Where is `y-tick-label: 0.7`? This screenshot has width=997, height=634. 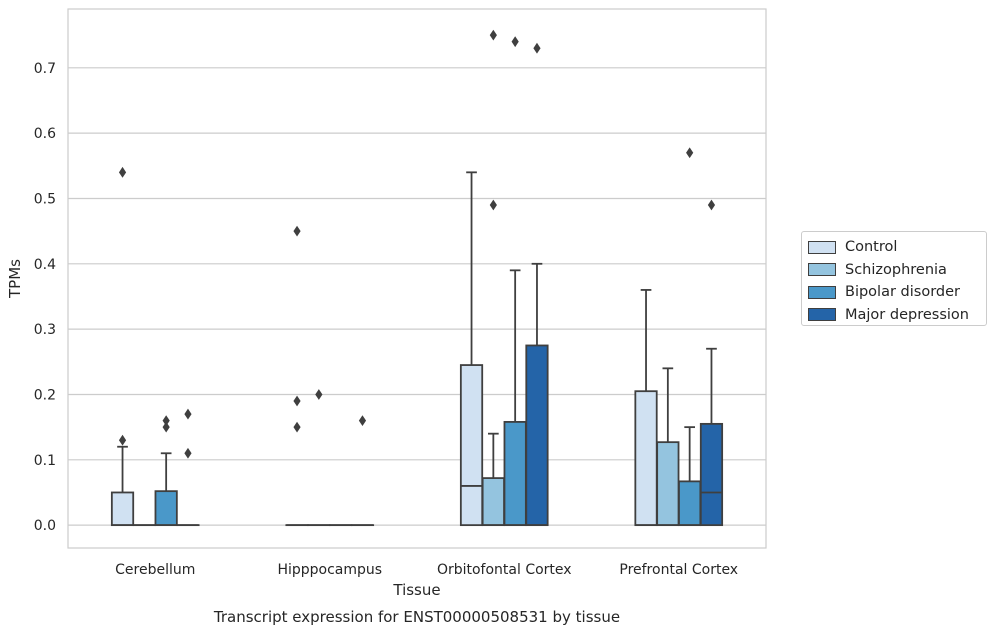
y-tick-label: 0.7 is located at coordinates (45, 69).